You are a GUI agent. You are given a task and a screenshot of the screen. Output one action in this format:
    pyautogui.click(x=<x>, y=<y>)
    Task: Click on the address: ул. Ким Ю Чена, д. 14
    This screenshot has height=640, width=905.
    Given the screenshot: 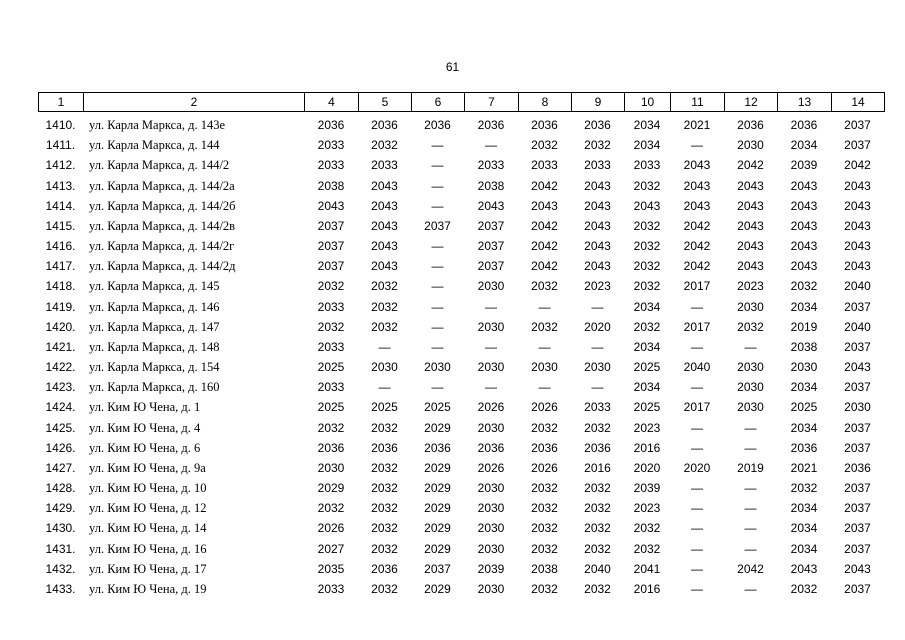 What is the action you would take?
    pyautogui.click(x=148, y=528)
    